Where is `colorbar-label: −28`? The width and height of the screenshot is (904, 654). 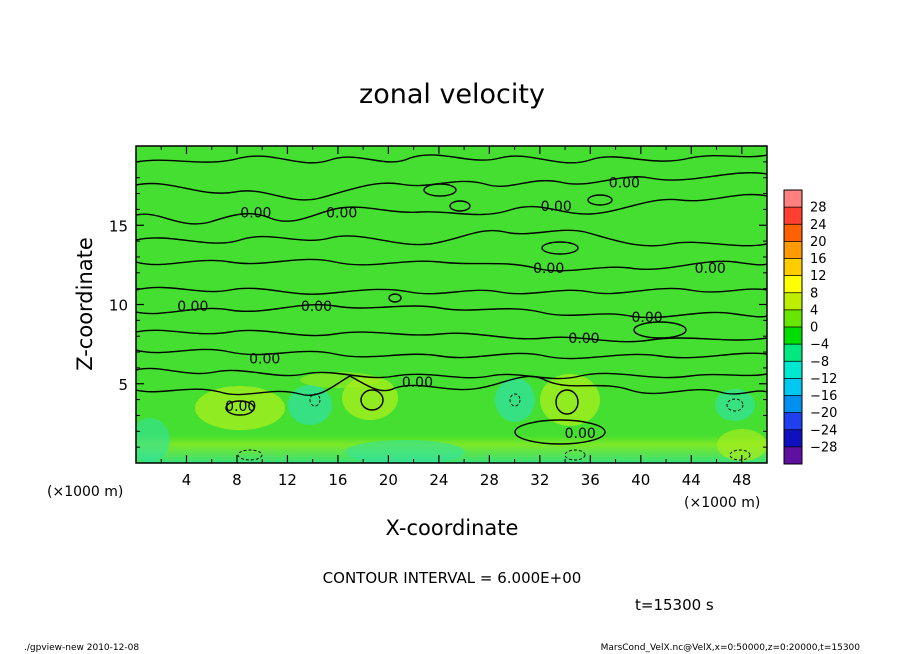
colorbar-label: −28 is located at coordinates (823, 447).